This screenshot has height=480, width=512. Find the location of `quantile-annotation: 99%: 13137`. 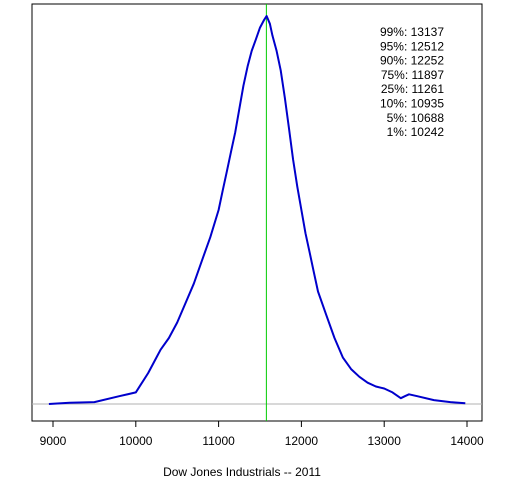

quantile-annotation: 99%: 13137 is located at coordinates (412, 32).